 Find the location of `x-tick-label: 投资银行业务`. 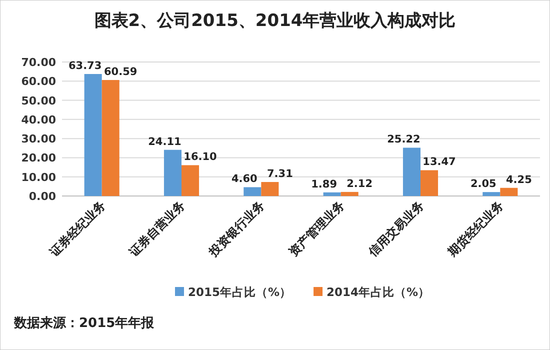

x-tick-label: 投资银行业务 is located at coordinates (237, 229).